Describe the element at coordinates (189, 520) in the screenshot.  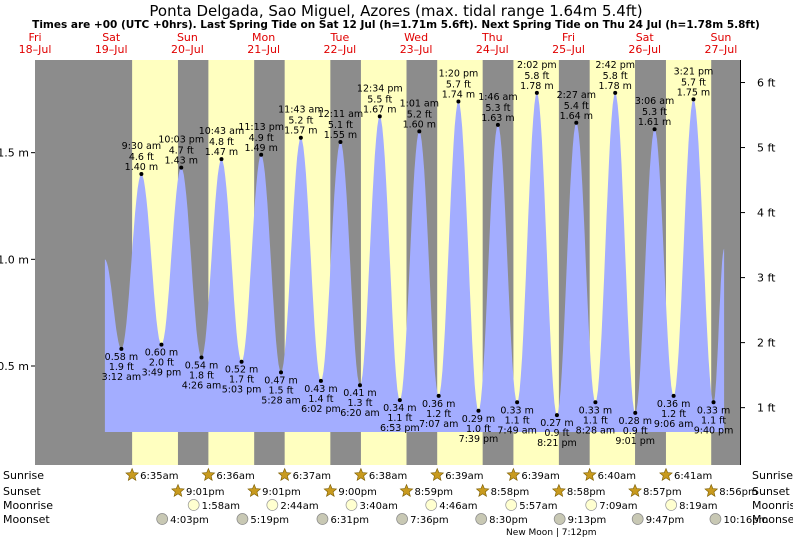
I see `moonset-time: 4:03pm` at that location.